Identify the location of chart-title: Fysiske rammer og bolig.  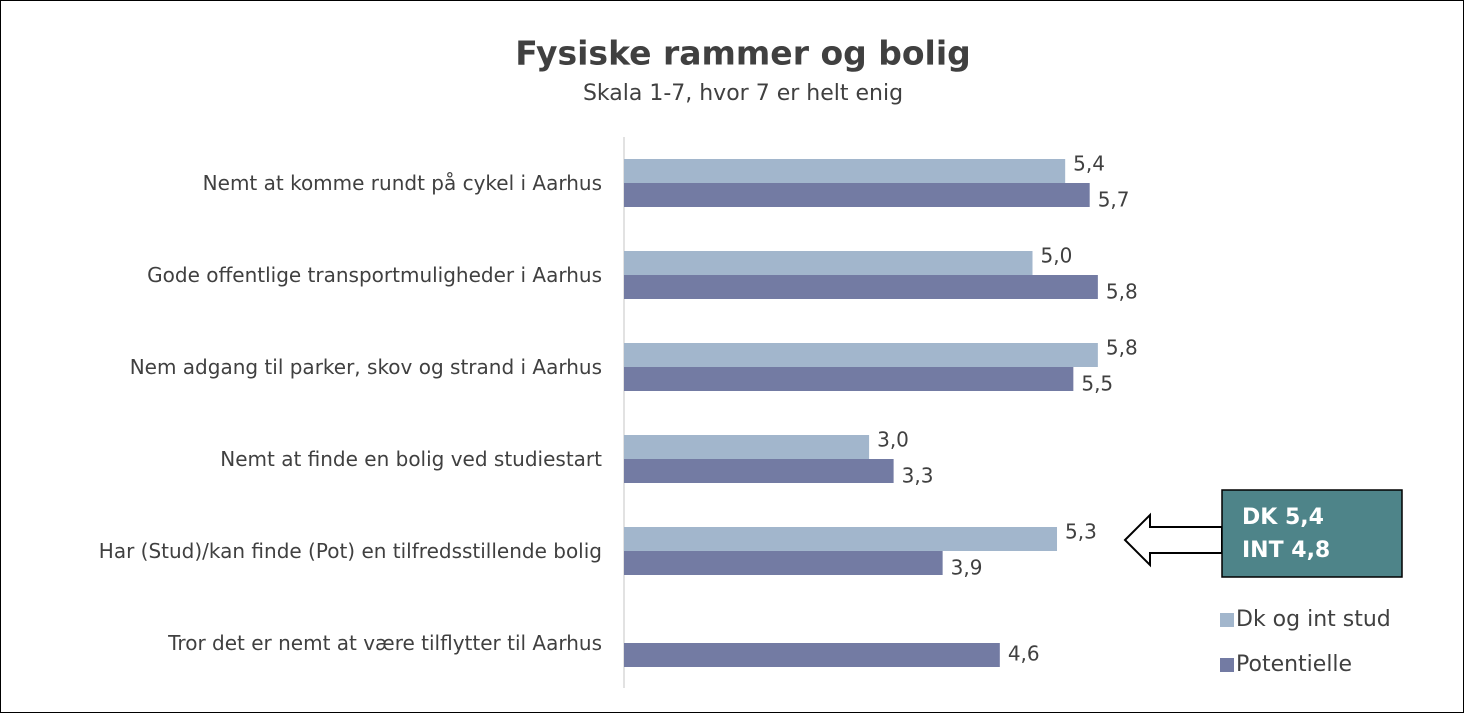
(743, 53).